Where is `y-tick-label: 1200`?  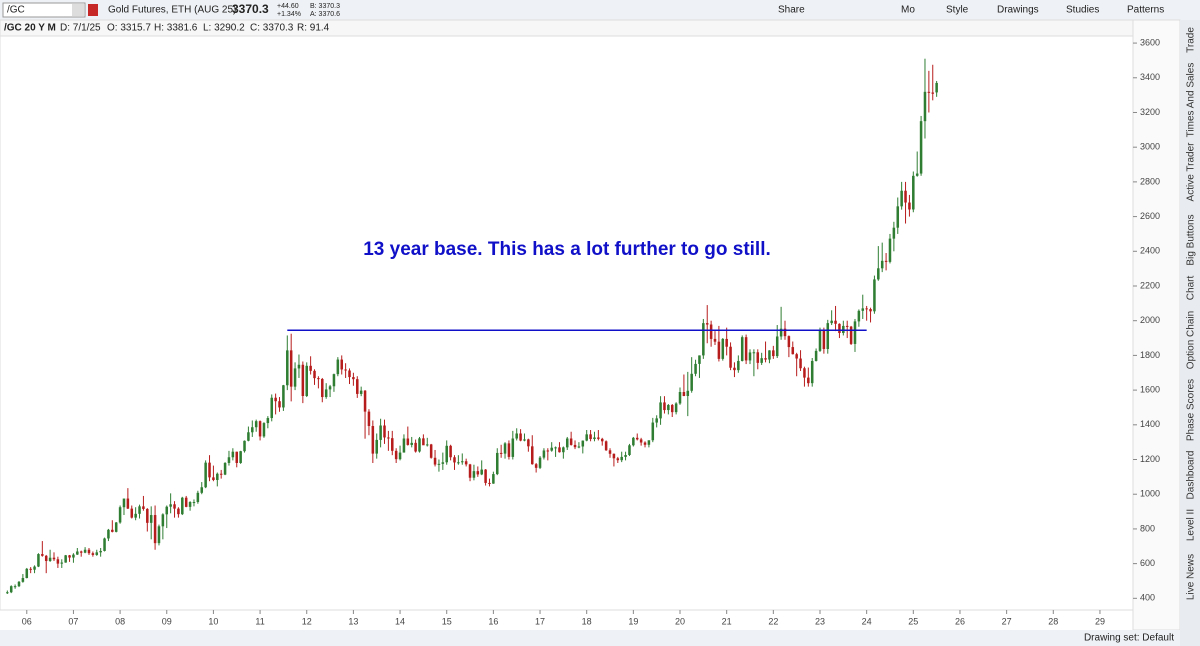
y-tick-label: 1200 is located at coordinates (1150, 459).